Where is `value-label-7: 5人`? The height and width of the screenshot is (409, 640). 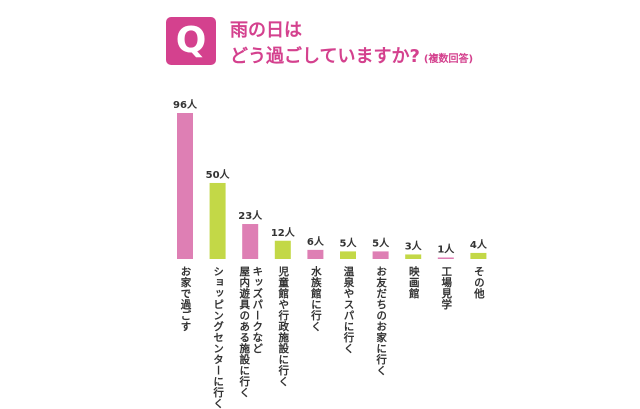 value-label-7: 5人 is located at coordinates (381, 242).